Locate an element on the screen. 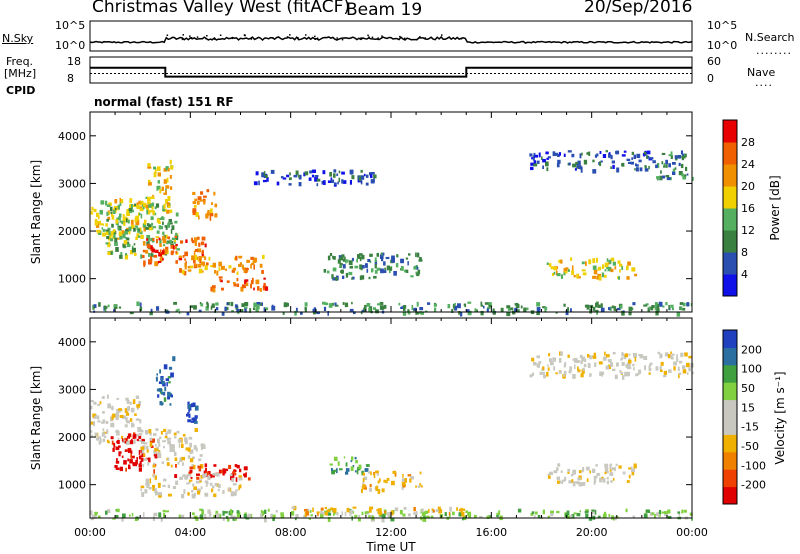 The width and height of the screenshot is (800, 554). colorbar-swatch is located at coordinates (730, 285).